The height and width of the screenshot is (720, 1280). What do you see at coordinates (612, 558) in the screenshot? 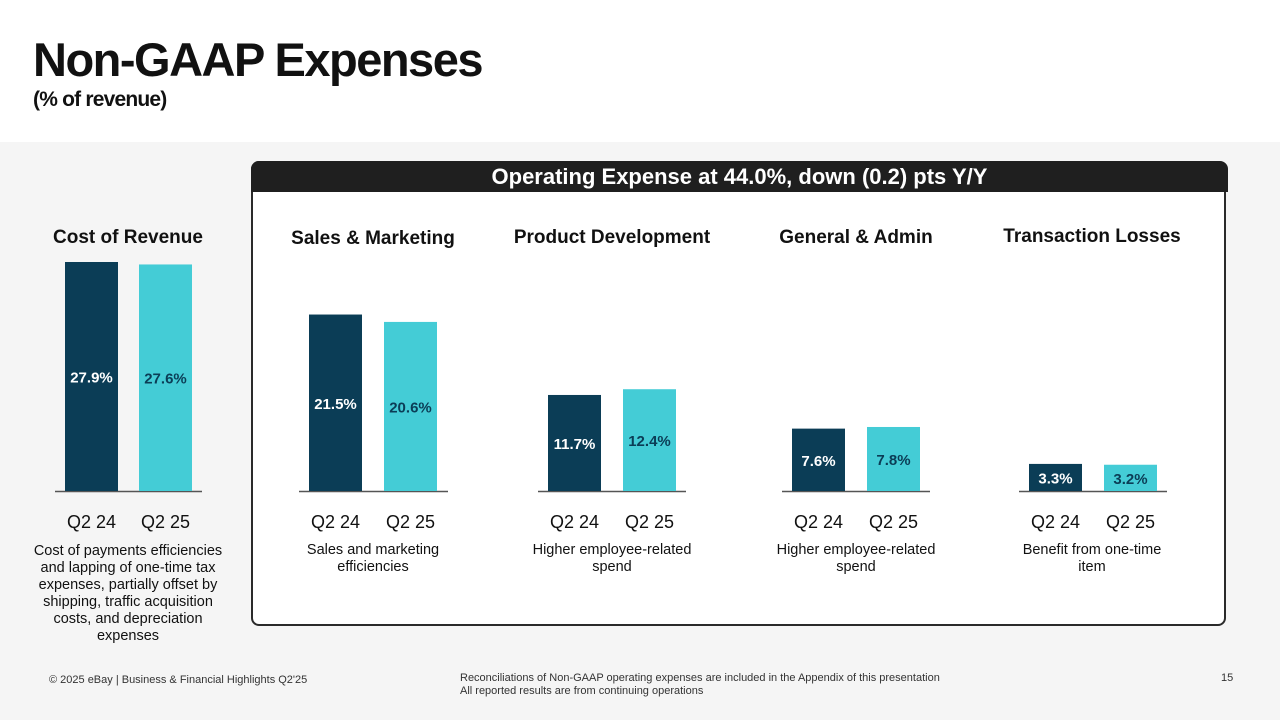
I see `note-product-development: Higher employee-related spend` at bounding box center [612, 558].